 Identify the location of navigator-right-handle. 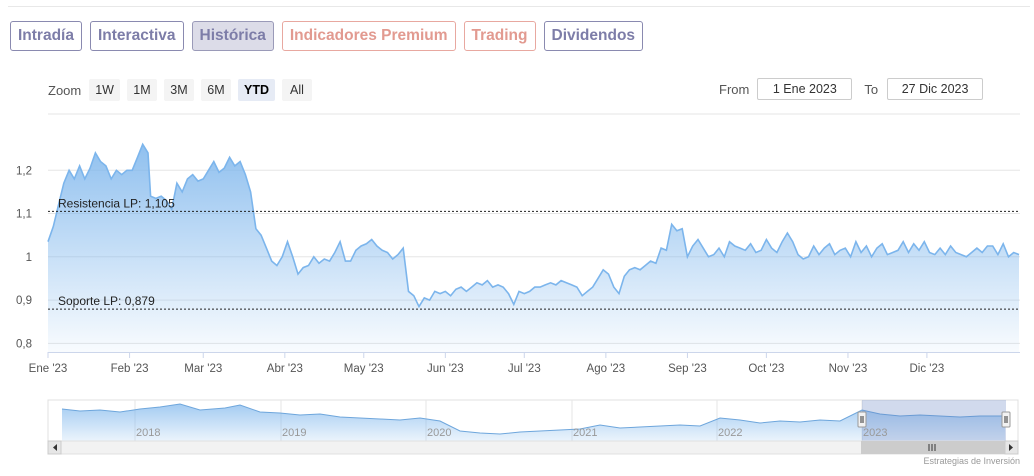
(1006, 419).